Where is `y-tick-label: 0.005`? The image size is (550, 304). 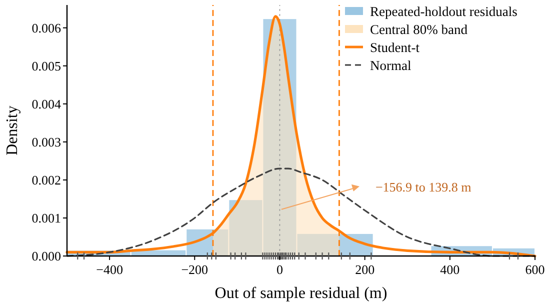
y-tick-label: 0.005 is located at coordinates (46, 66).